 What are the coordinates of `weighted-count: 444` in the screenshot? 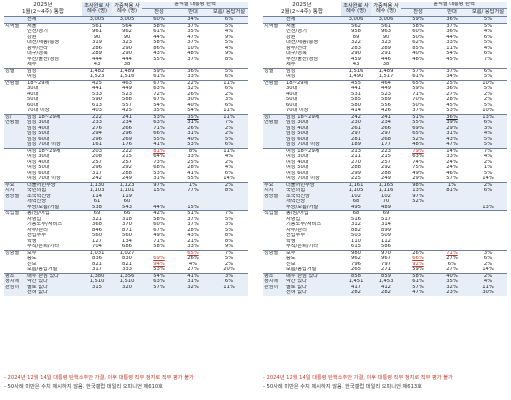 It's located at (127, 59).